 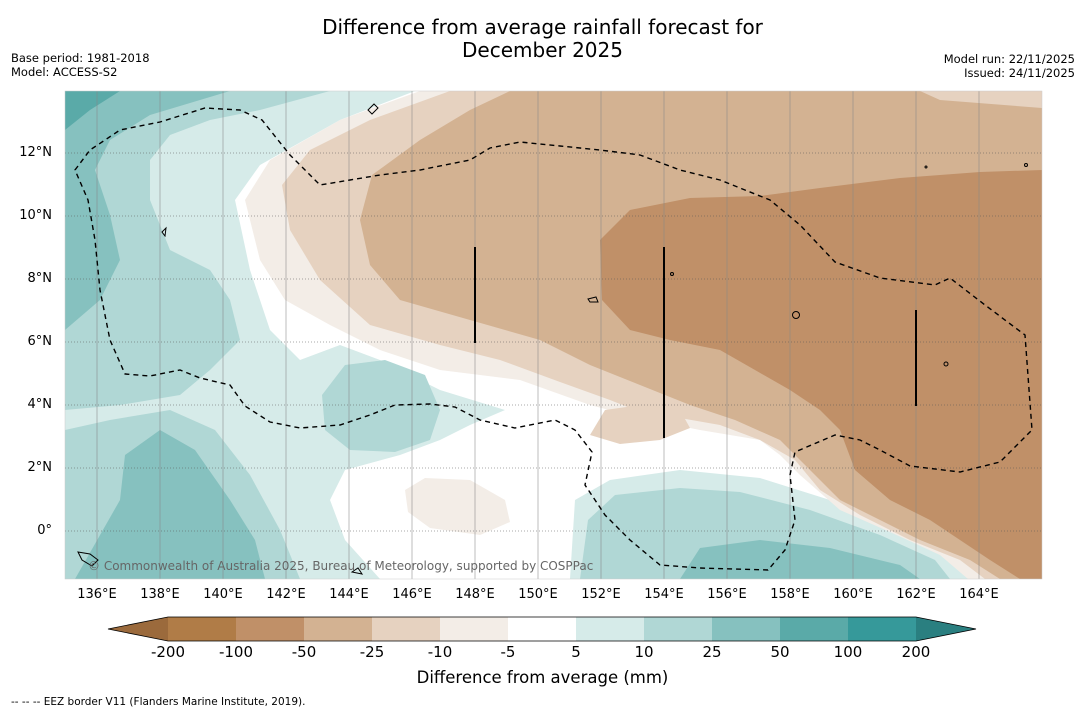 I want to click on lat-label: 12°N, so click(x=35, y=152).